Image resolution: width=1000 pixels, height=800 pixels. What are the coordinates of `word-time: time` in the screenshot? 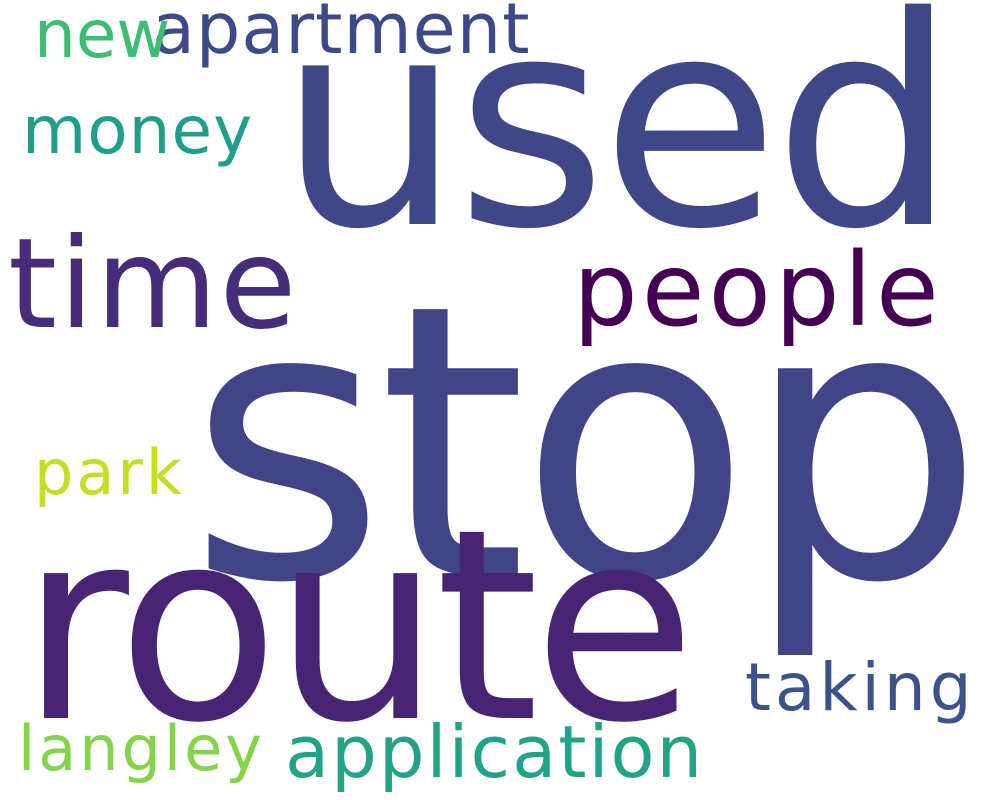 It's located at (153, 284).